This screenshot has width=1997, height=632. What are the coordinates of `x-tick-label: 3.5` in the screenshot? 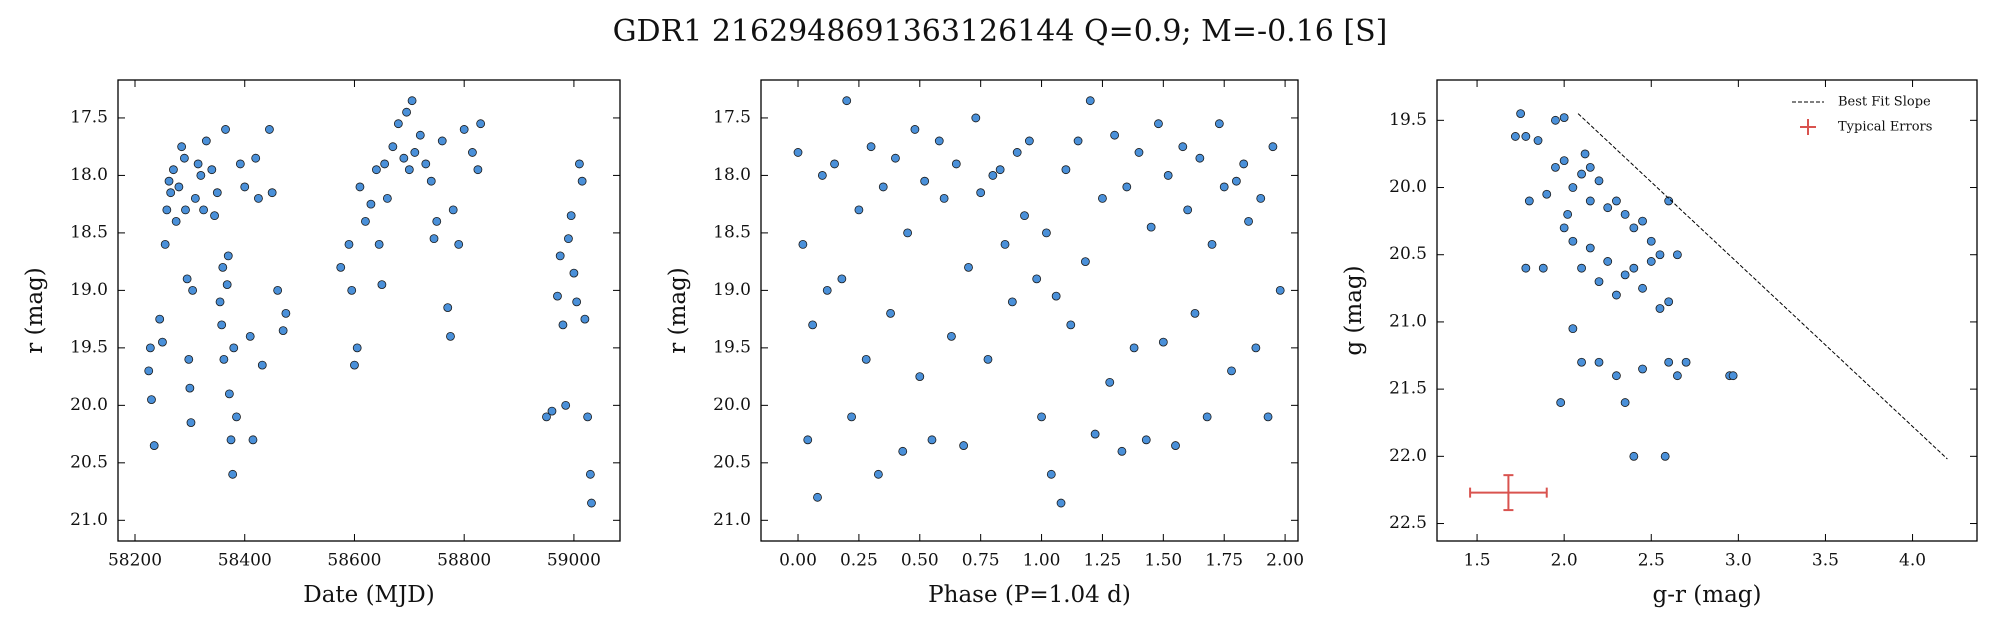 It's located at (1825, 561).